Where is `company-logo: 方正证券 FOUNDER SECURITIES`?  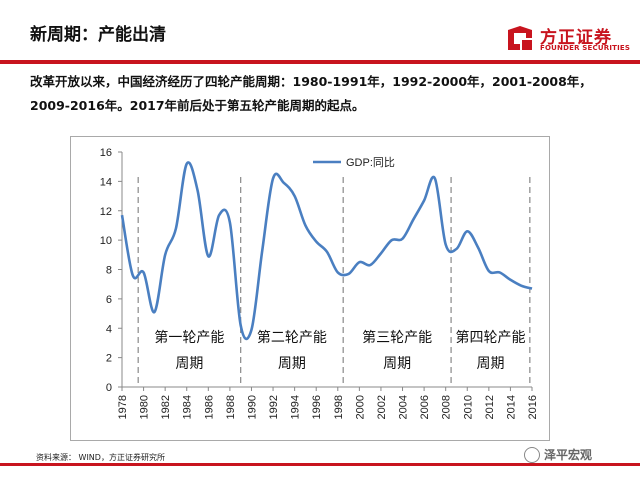 company-logo: 方正证券 FOUNDER SECURITIES is located at coordinates (568, 39).